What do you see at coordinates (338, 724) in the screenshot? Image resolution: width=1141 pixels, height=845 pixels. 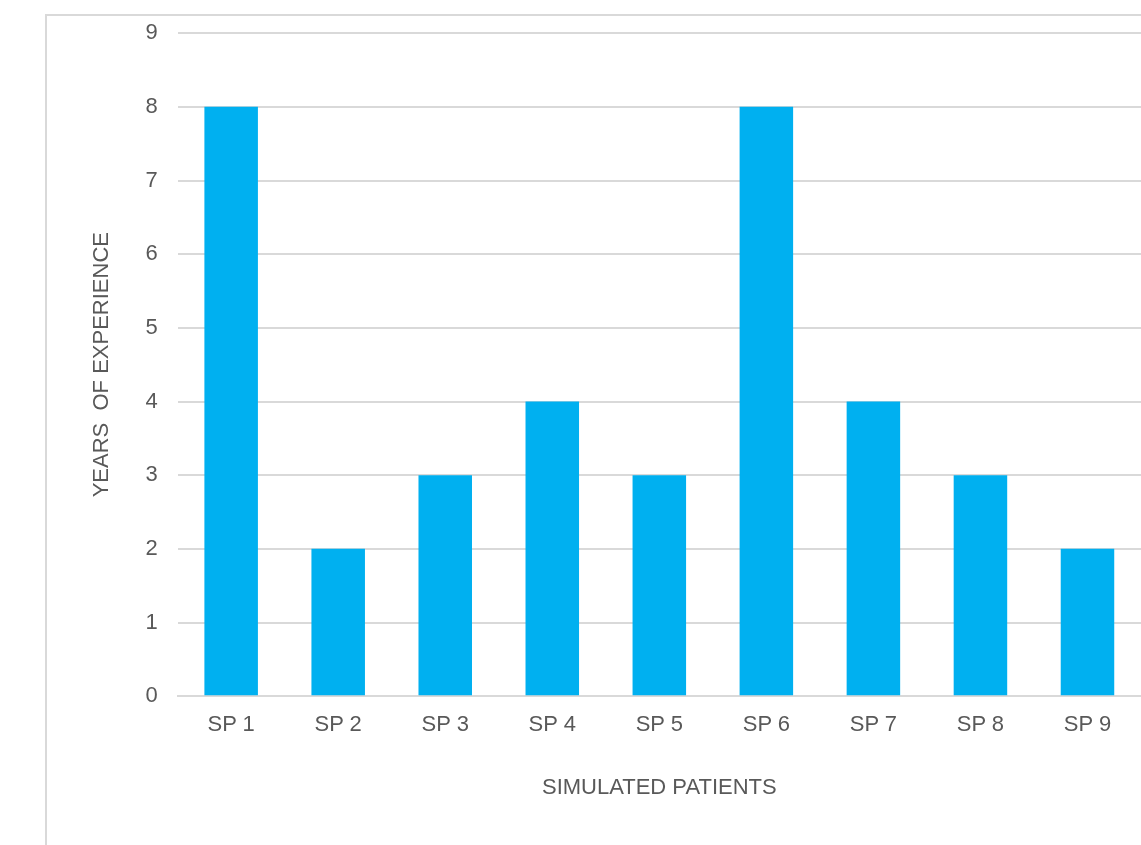 I see `x-tick-label: SP 2` at bounding box center [338, 724].